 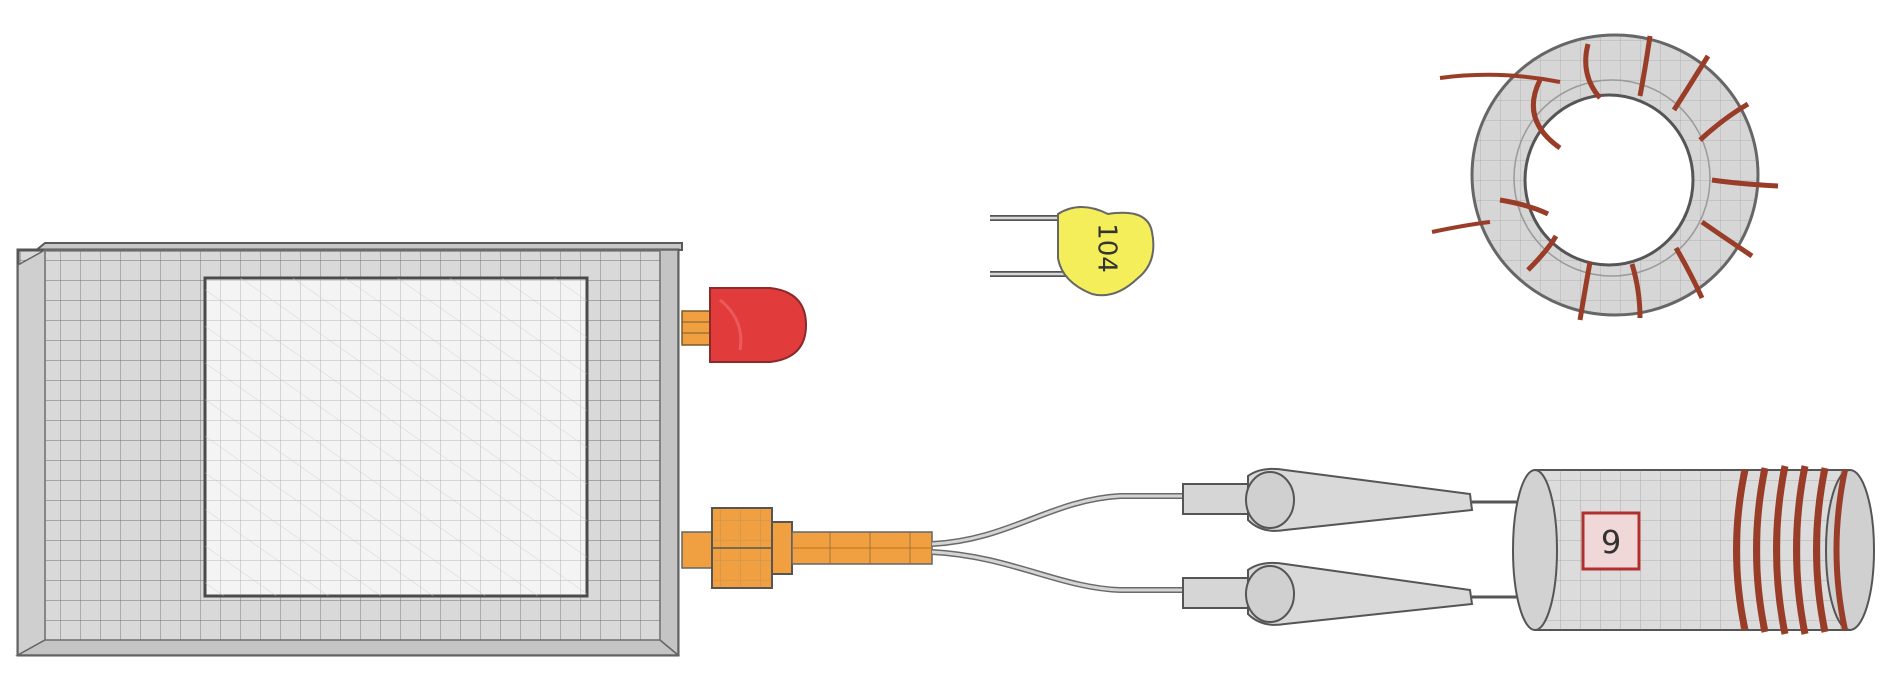 I want to click on toroid-inductor-icon, so click(x=1605, y=177).